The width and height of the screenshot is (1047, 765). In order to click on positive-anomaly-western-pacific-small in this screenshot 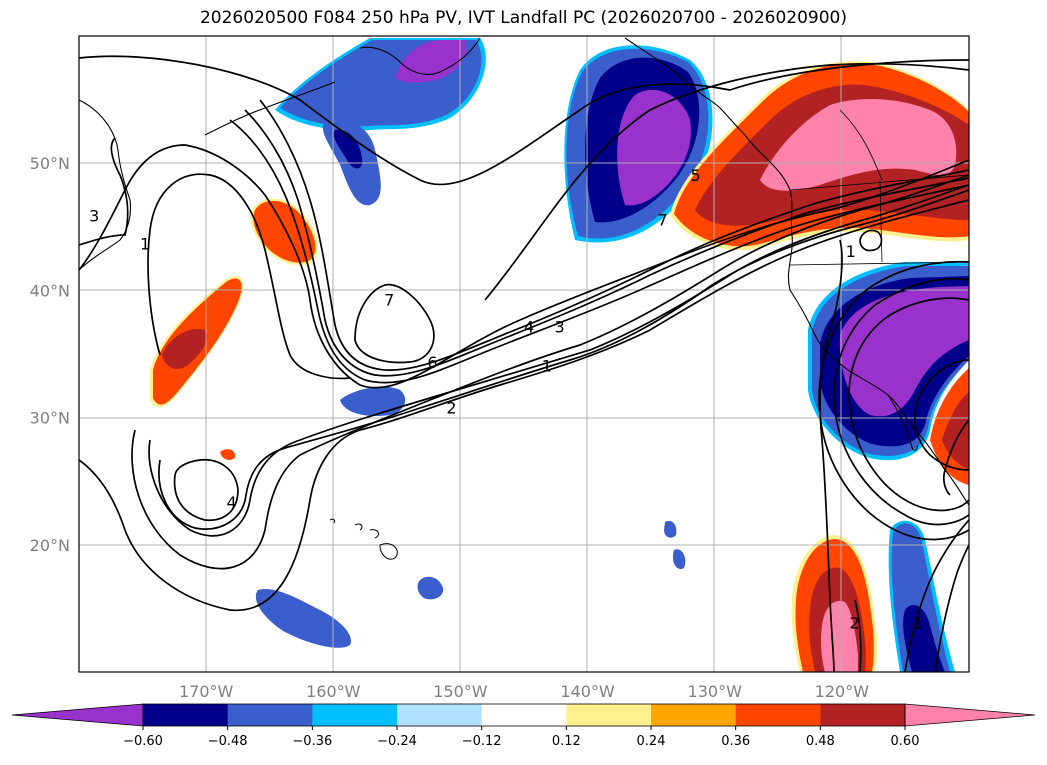, I will do `click(228, 454)`.